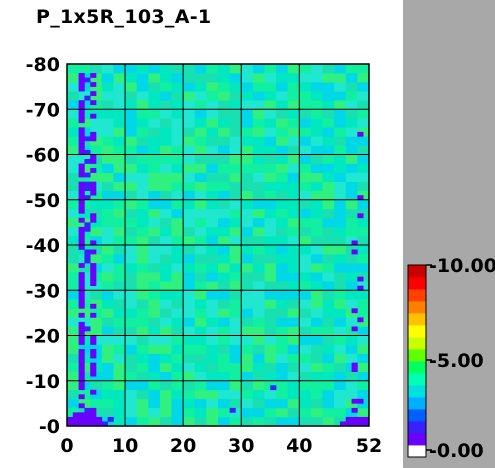  I want to click on colorbar-segment, so click(417, 439).